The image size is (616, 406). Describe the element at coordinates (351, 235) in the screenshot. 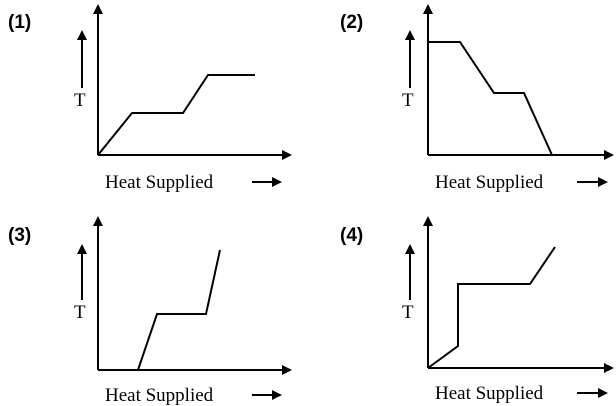

I see `panel-label: (4)` at that location.